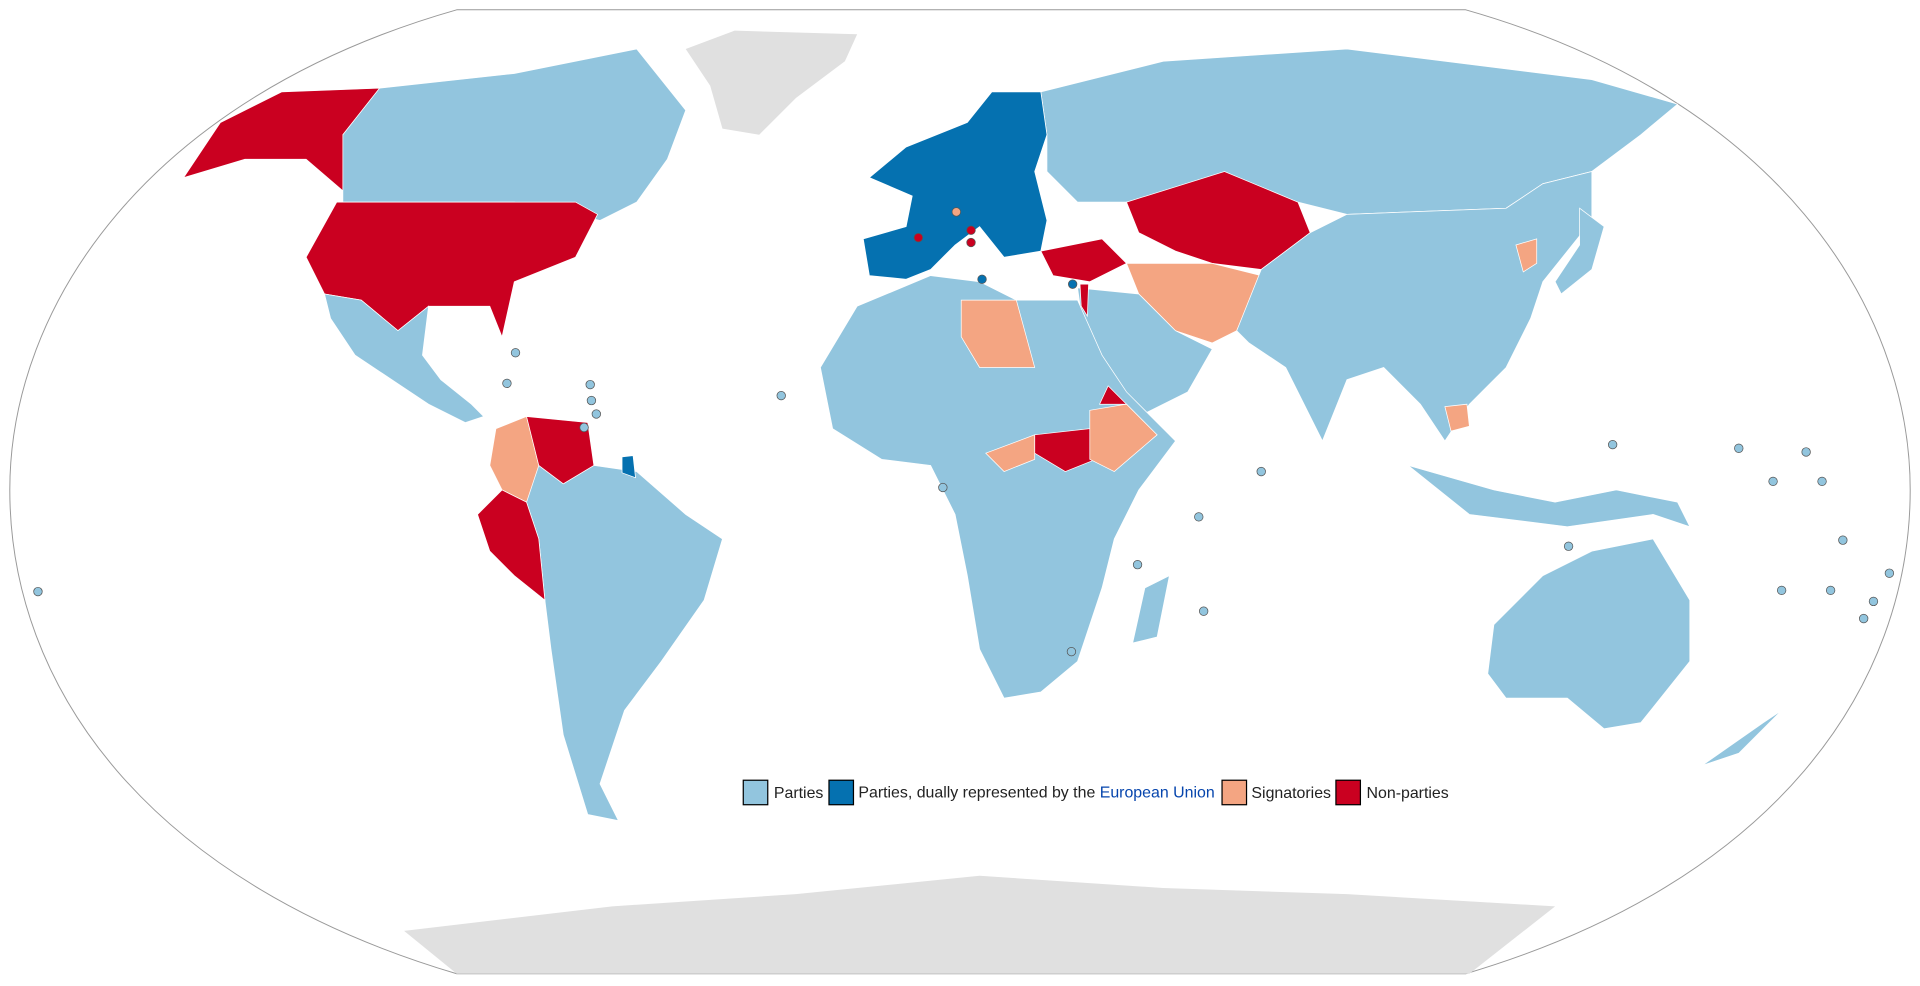 This screenshot has height=986, width=1920. I want to click on ethiopia, so click(1123, 438).